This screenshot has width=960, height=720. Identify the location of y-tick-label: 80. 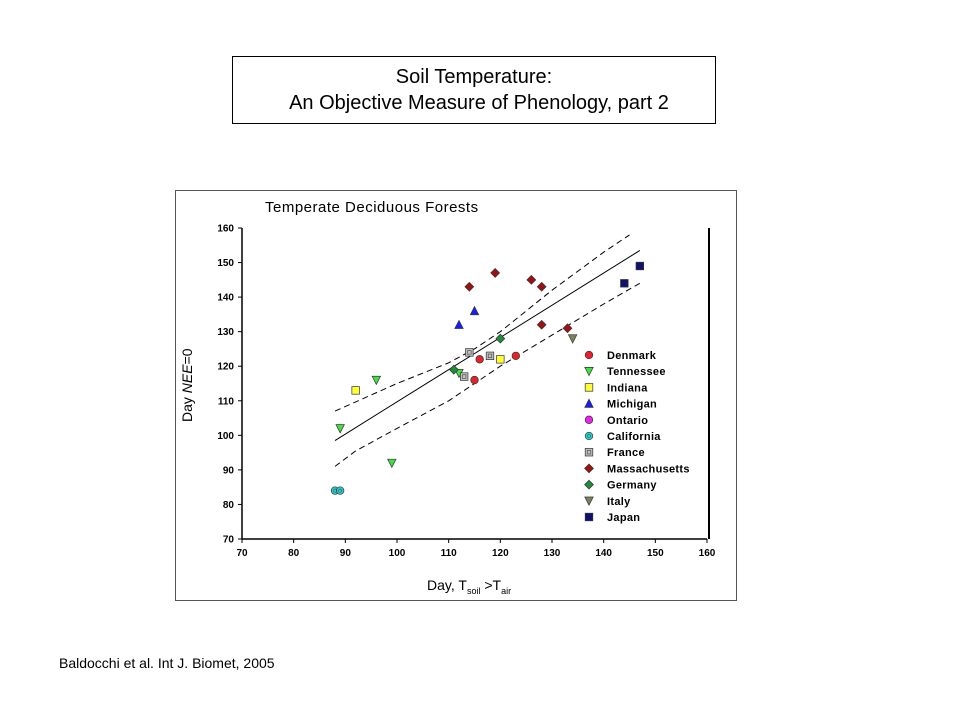
(229, 505).